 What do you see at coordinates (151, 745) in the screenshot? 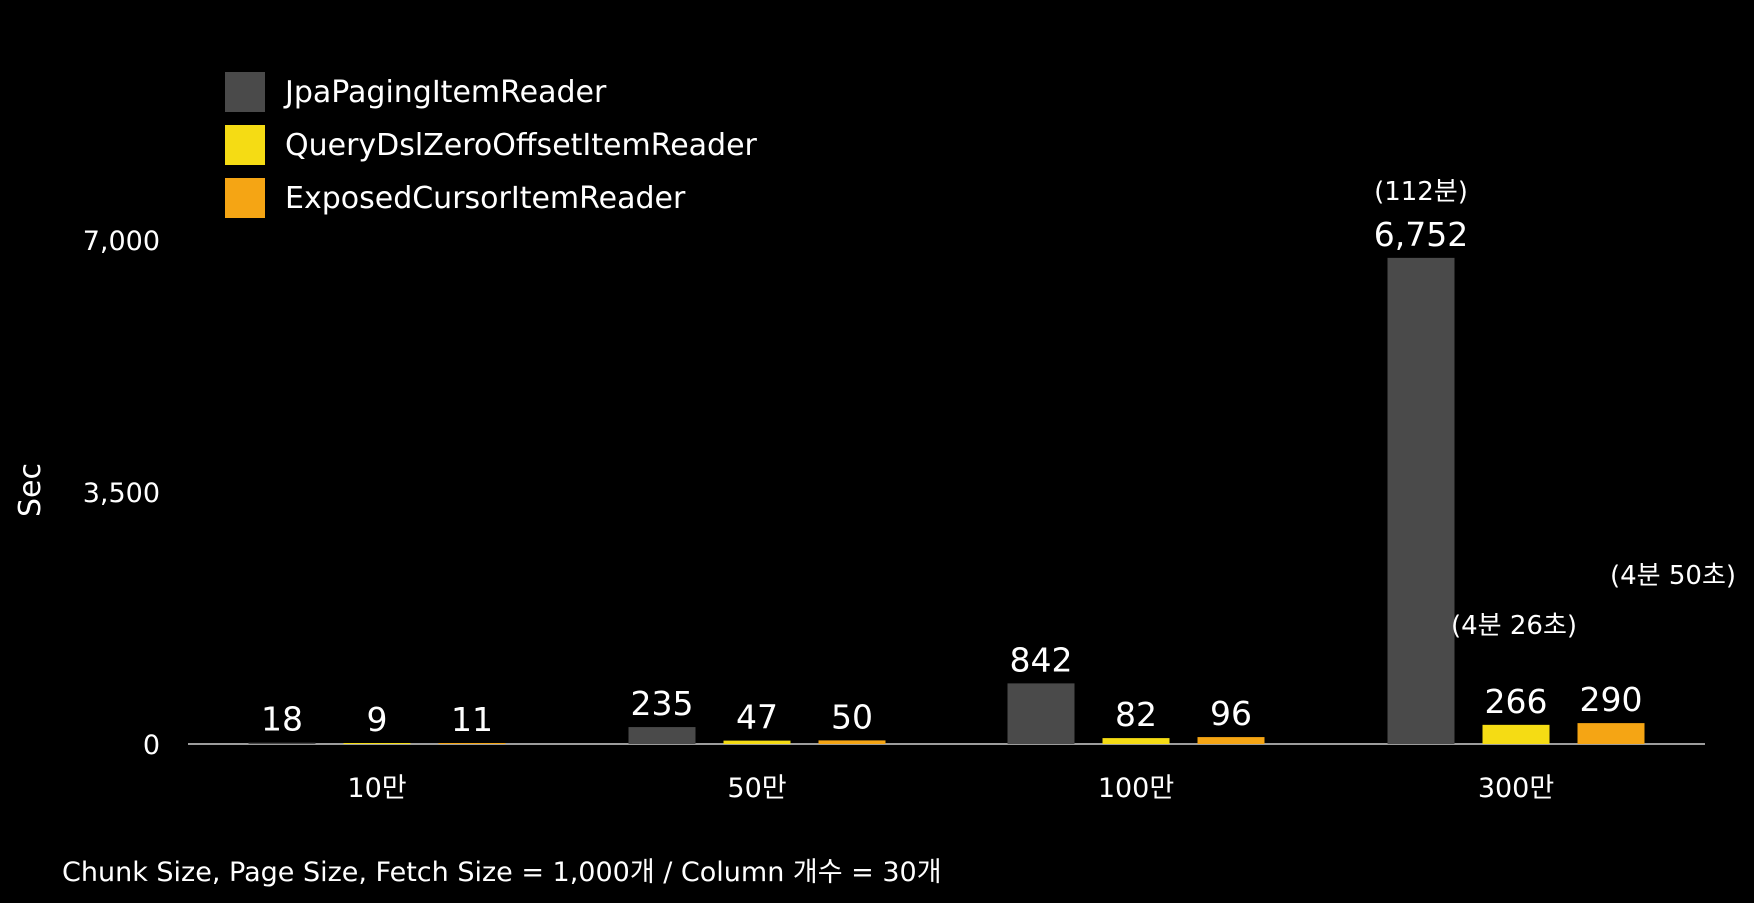
I see `y-tick-label: 0` at bounding box center [151, 745].